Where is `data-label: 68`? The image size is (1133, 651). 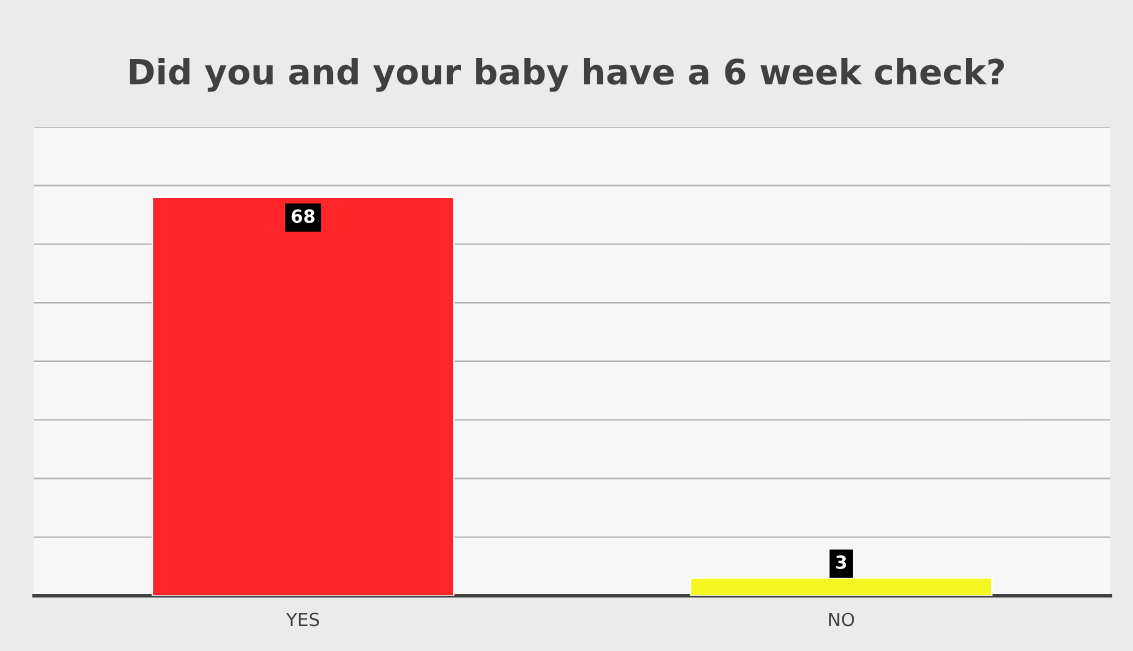 data-label: 68 is located at coordinates (303, 216).